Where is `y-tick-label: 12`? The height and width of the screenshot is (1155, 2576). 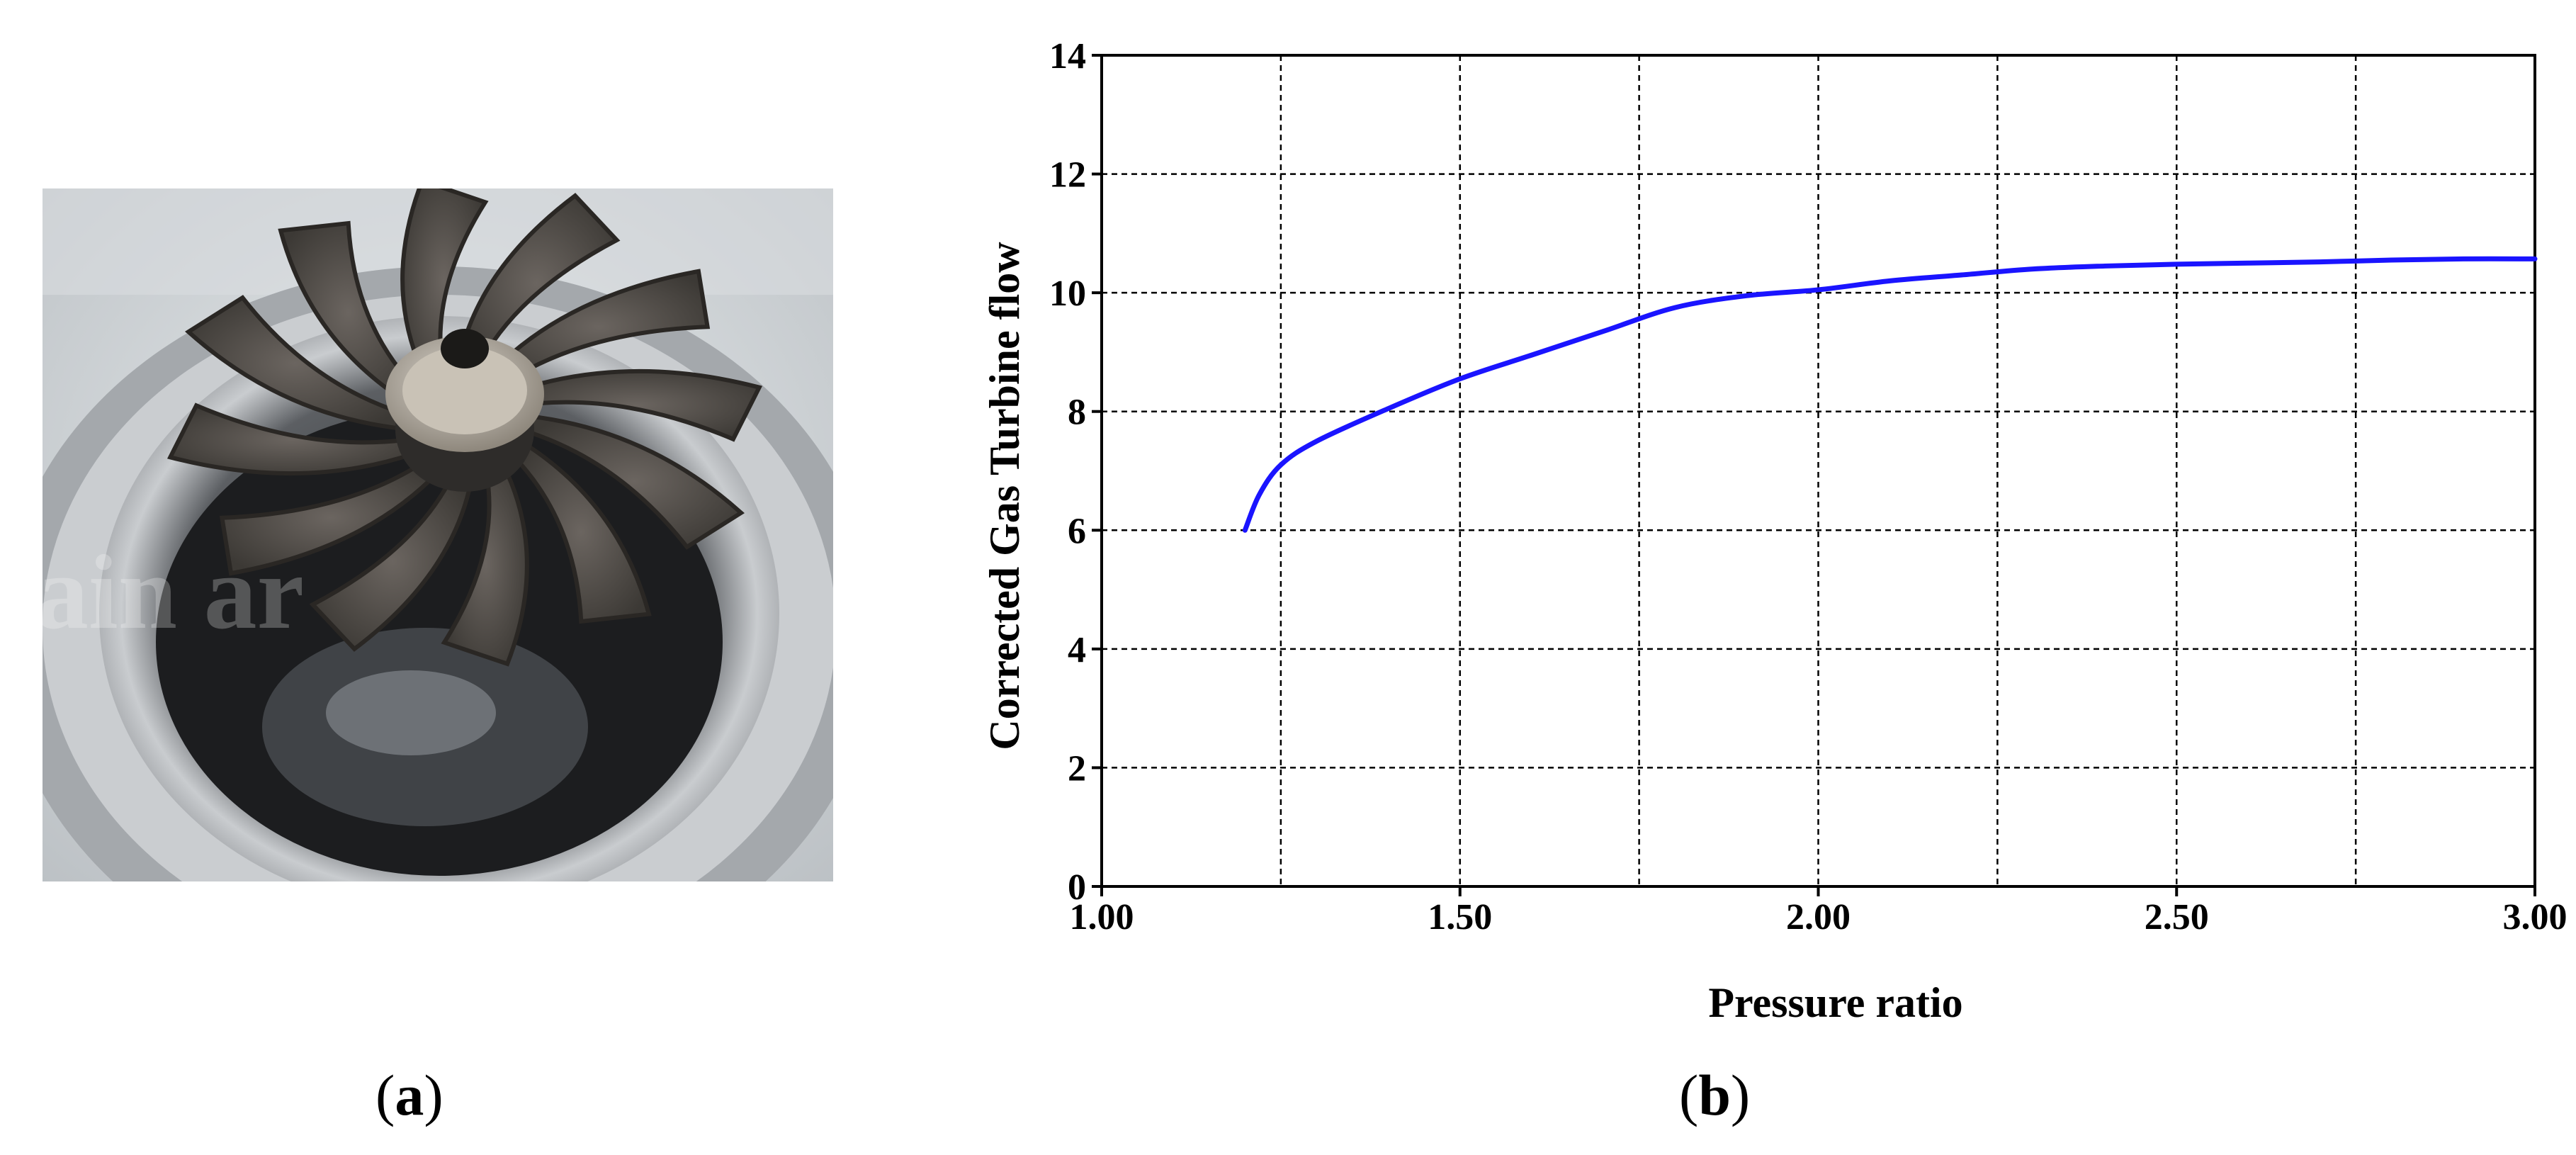
y-tick-label: 12 is located at coordinates (1067, 175).